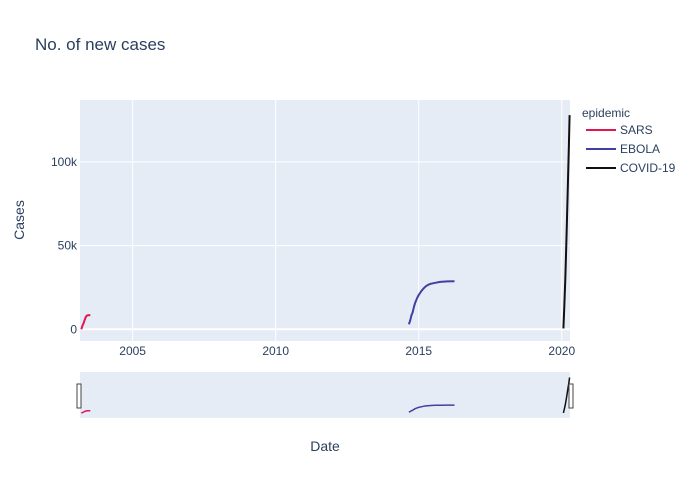 The image size is (700, 500). What do you see at coordinates (606, 113) in the screenshot?
I see `legend-title: epidemic` at bounding box center [606, 113].